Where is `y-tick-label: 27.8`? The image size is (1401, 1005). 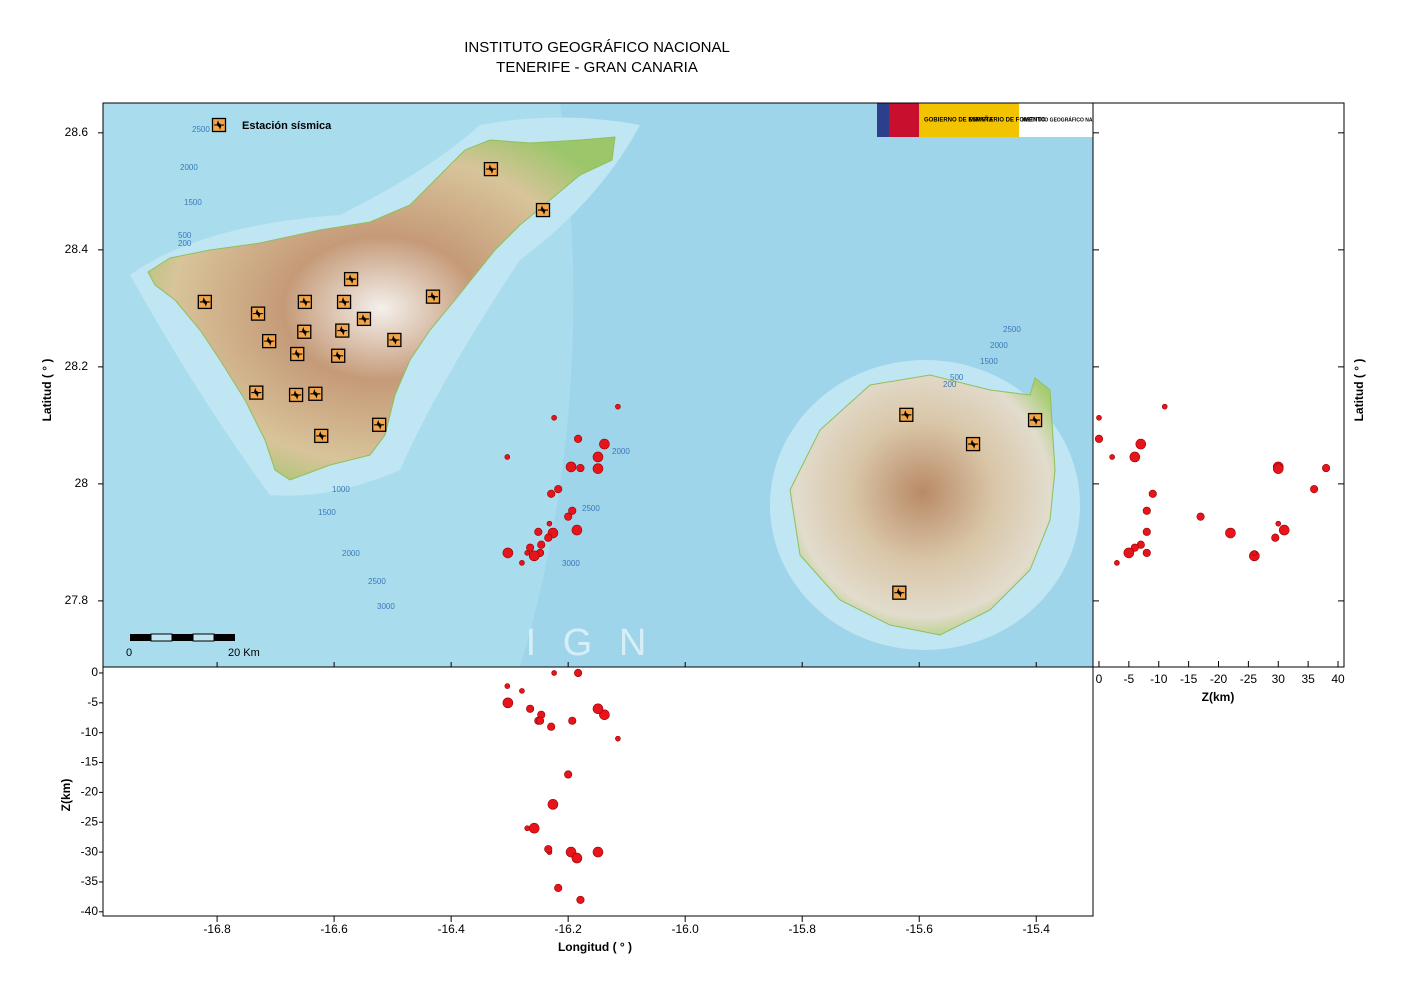
y-tick-label: 27.8 is located at coordinates (77, 600).